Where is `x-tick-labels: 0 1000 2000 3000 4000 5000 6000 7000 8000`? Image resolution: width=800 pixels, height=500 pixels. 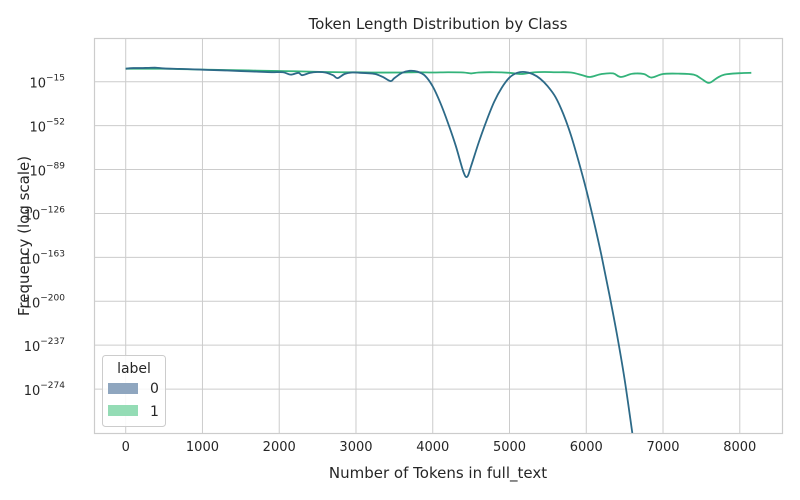
x-tick-labels: 0 1000 2000 3000 4000 5000 6000 7000 8000 is located at coordinates (439, 447).